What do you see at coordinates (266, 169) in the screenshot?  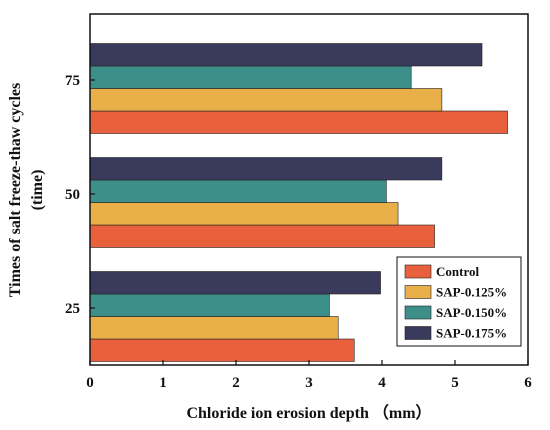 I see `bar-sap-0-175--50` at bounding box center [266, 169].